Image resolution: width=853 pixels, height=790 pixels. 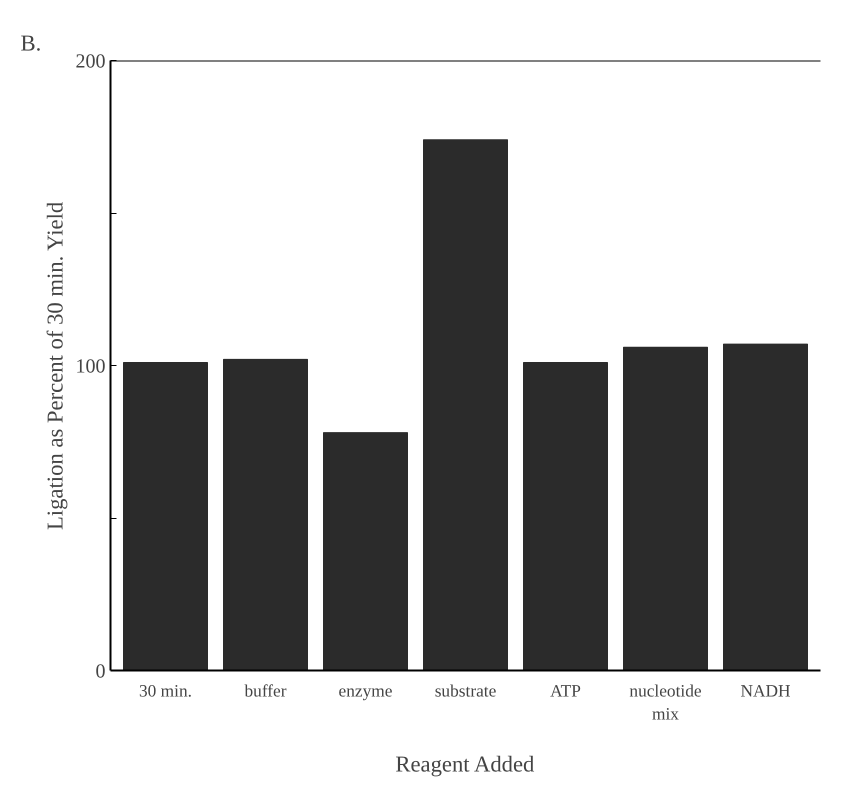 What do you see at coordinates (165, 691) in the screenshot?
I see `x-tick-label: 30 min.` at bounding box center [165, 691].